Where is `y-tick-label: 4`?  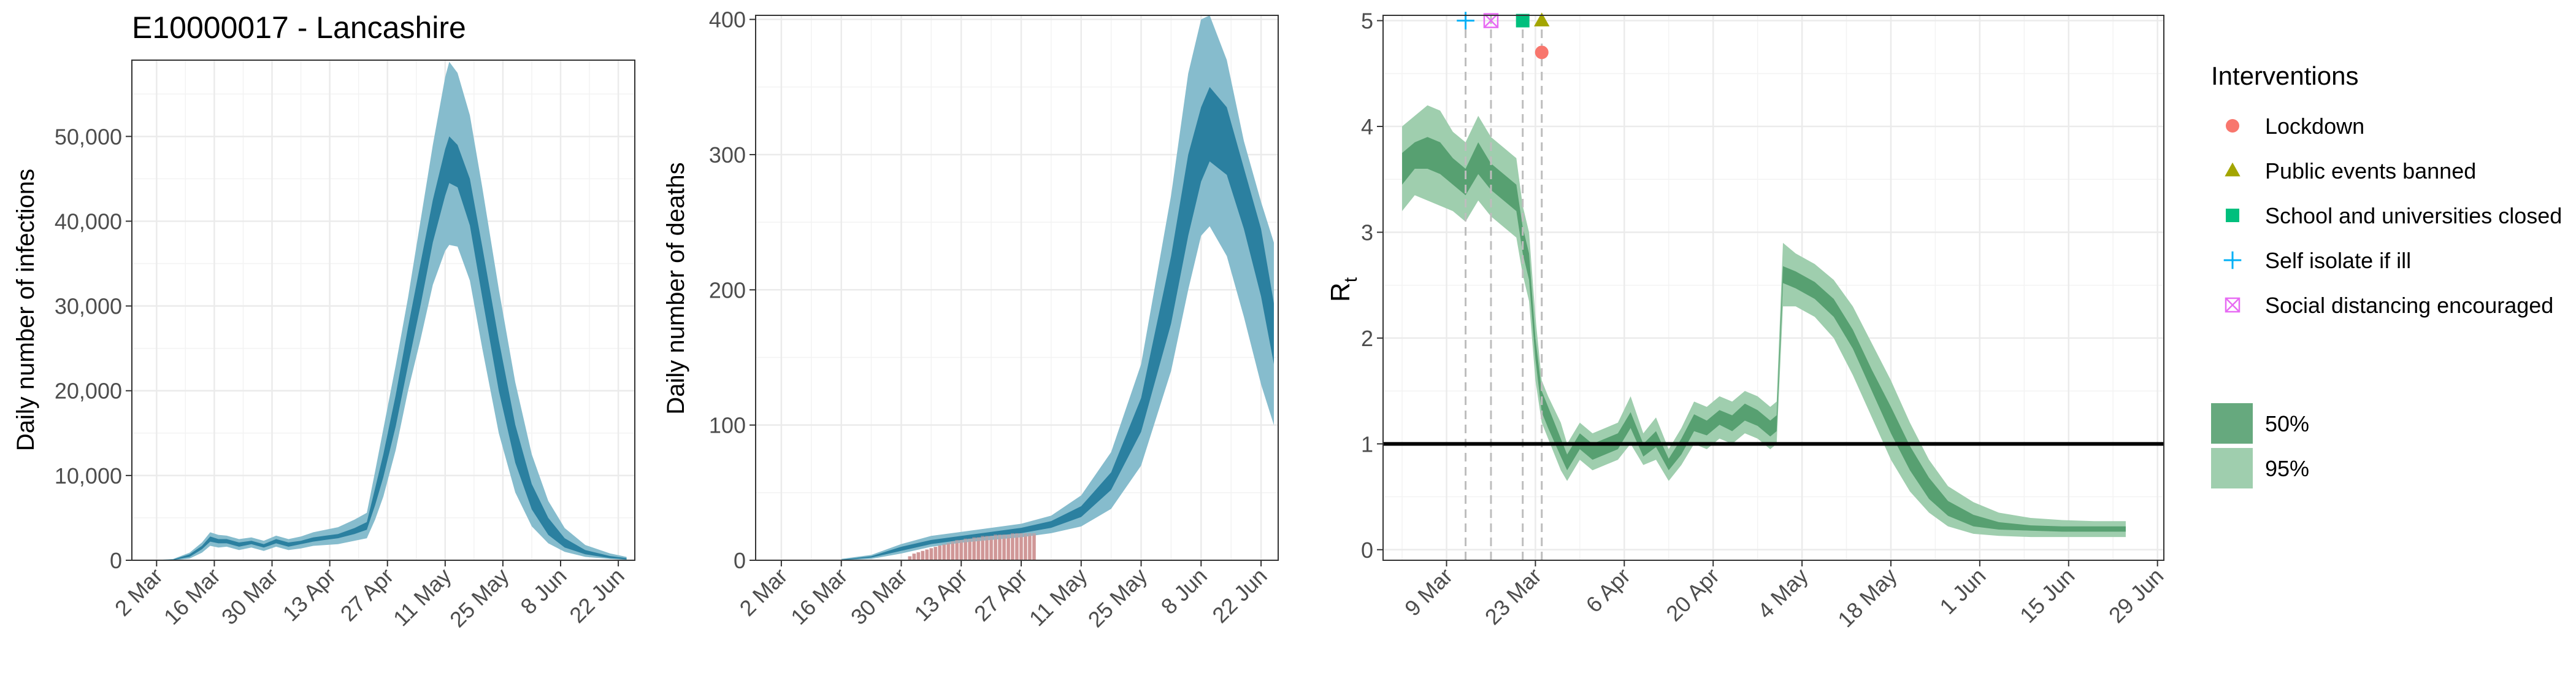 y-tick-label: 4 is located at coordinates (1367, 126).